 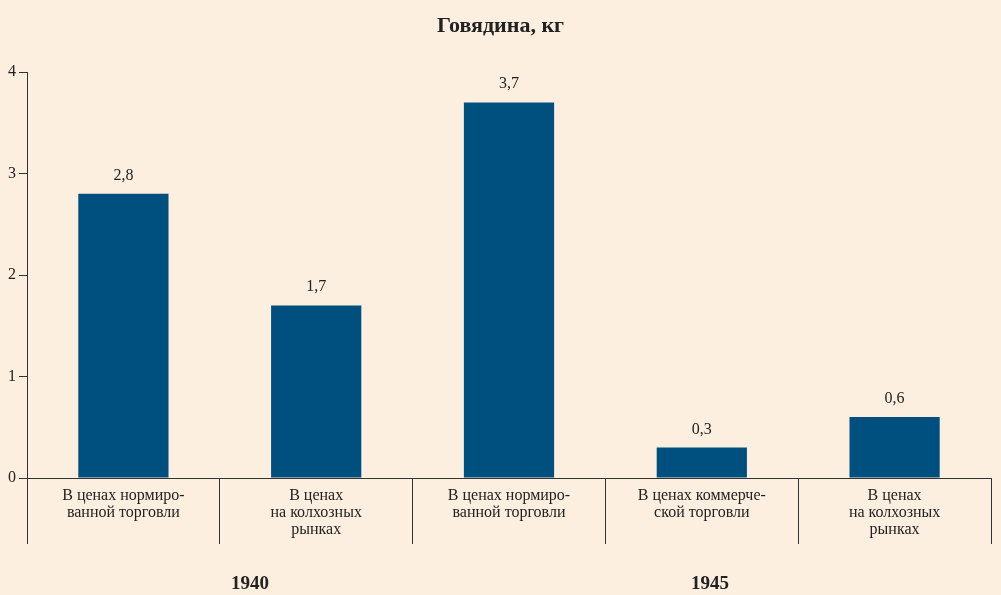 I want to click on data-label: 1,7, so click(x=316, y=286).